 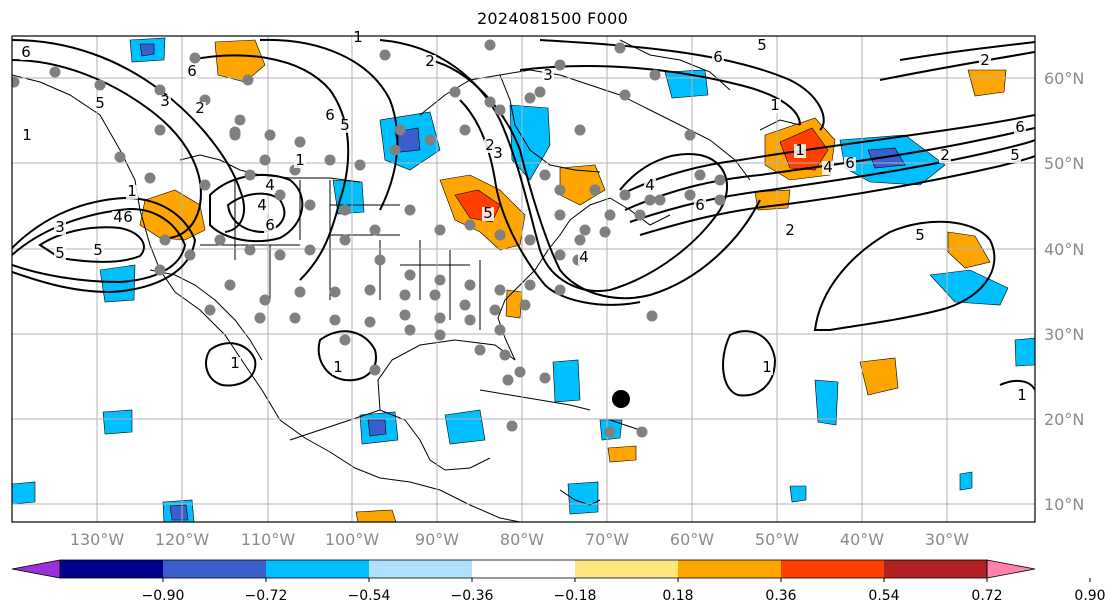 What do you see at coordinates (523, 569) in the screenshot?
I see `colorbar-outline` at bounding box center [523, 569].